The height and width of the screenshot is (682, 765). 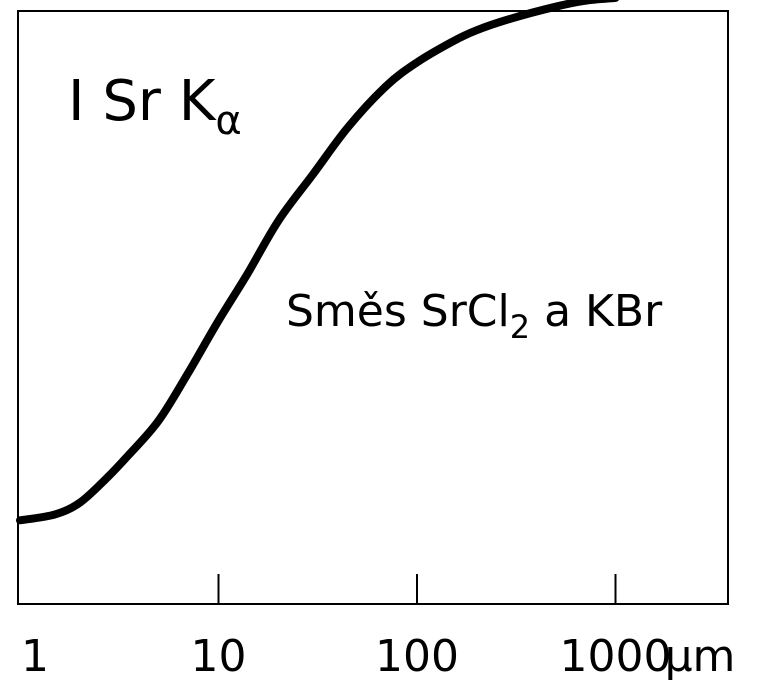 I want to click on x-tick-label: 1, so click(x=35, y=656).